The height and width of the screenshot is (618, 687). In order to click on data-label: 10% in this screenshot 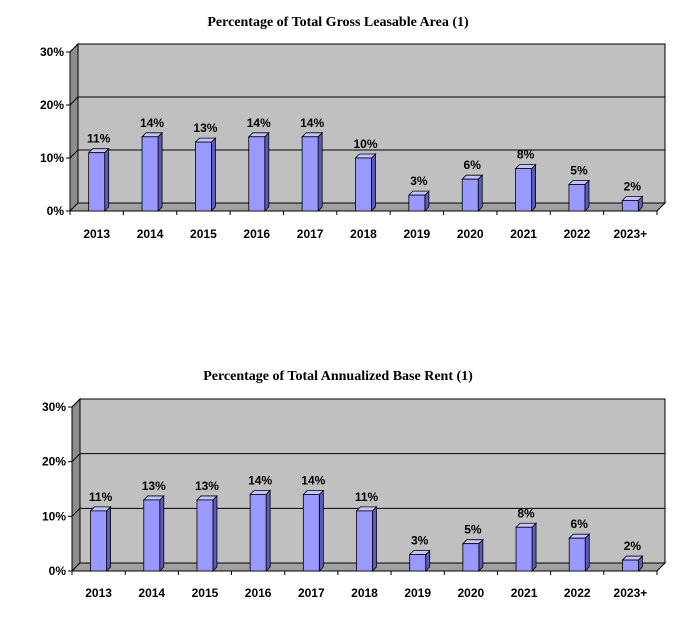, I will do `click(365, 144)`.